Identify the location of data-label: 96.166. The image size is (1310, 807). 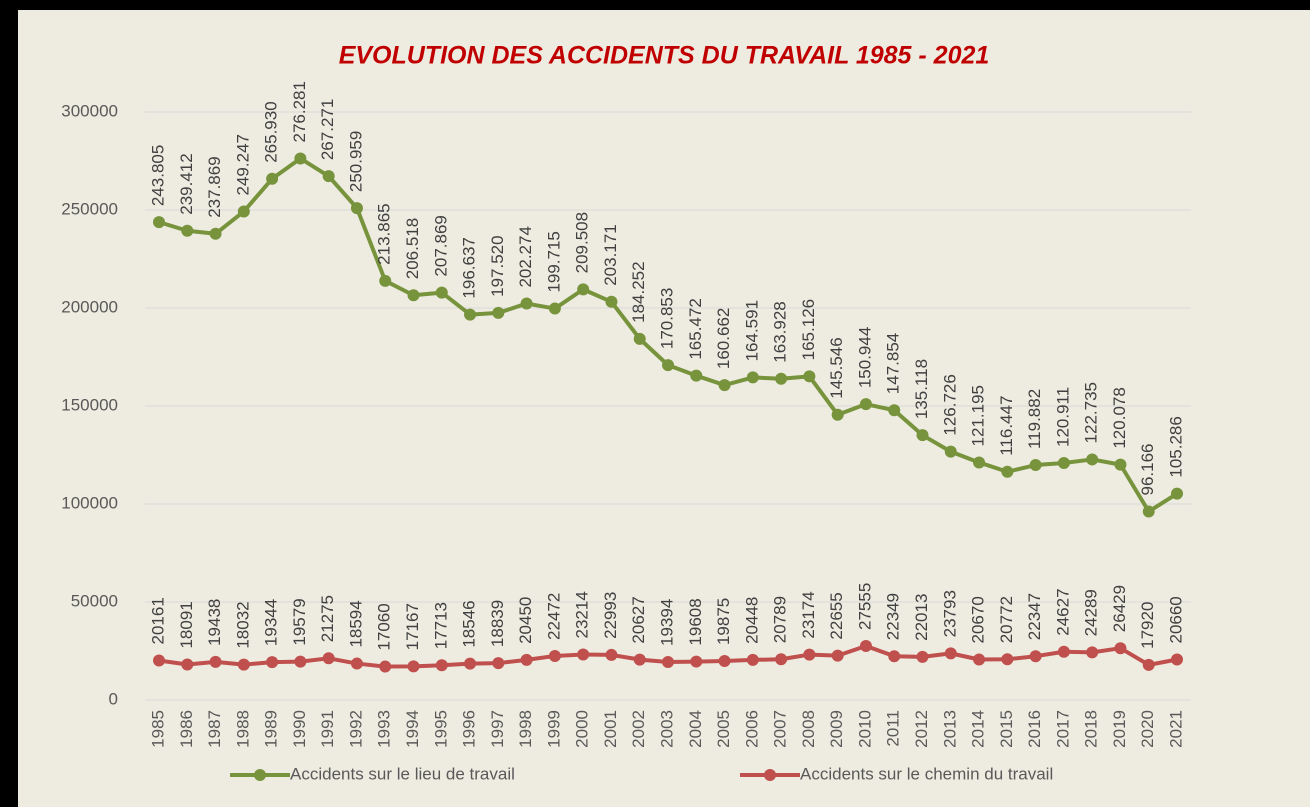
(1147, 470).